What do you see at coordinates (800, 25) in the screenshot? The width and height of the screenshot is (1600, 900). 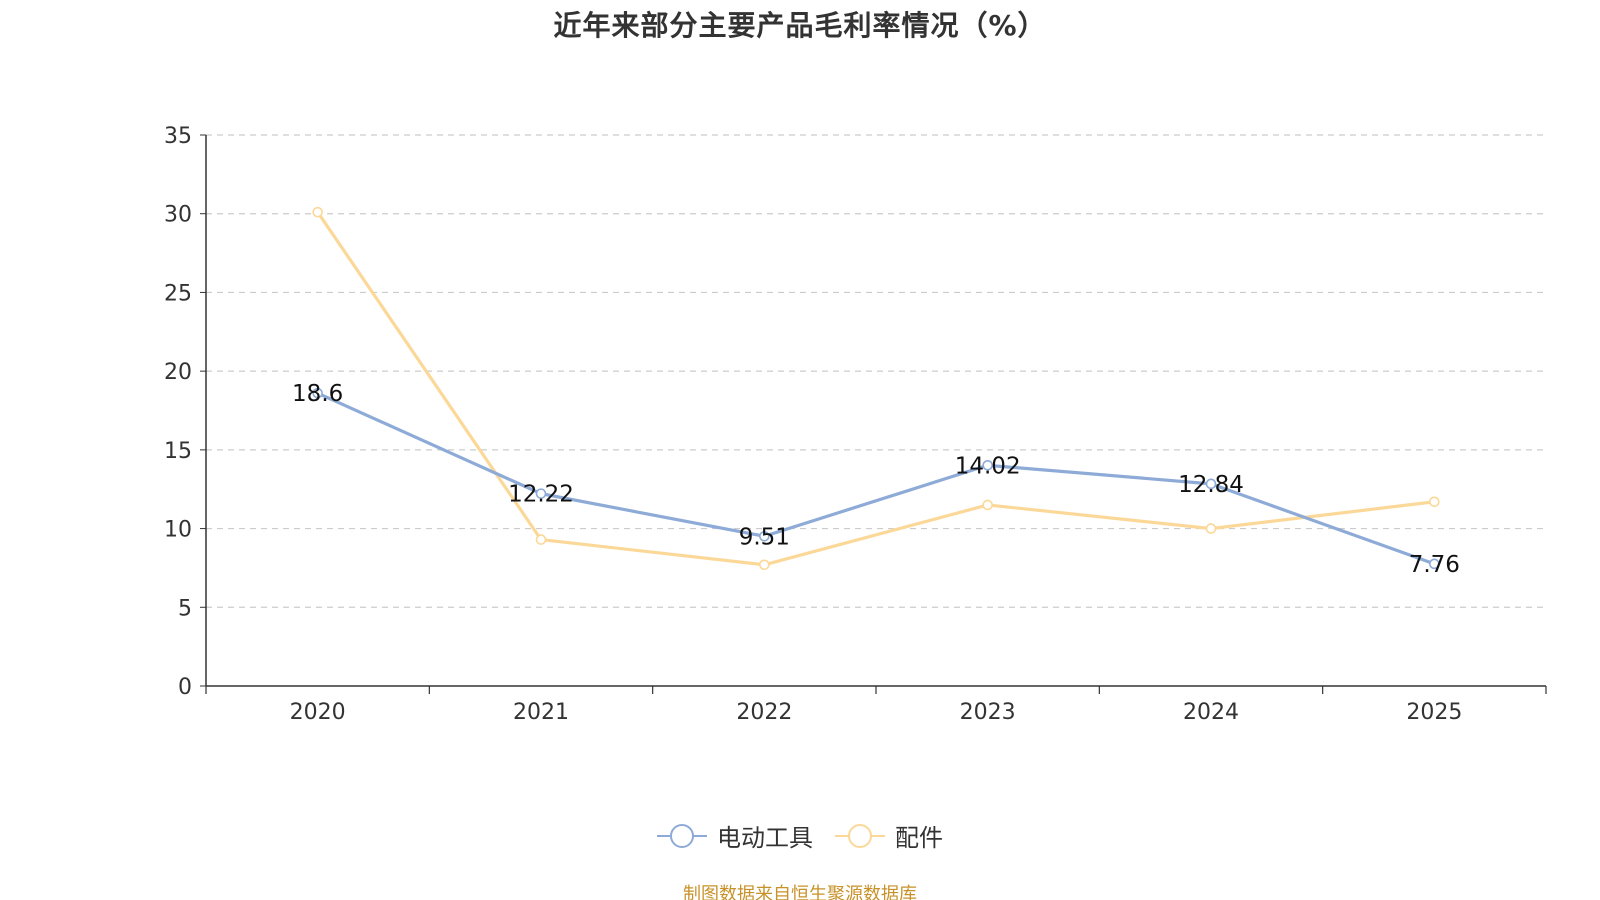 I see `chart-title: 近年来部分主要产品毛利率情况（%）` at bounding box center [800, 25].